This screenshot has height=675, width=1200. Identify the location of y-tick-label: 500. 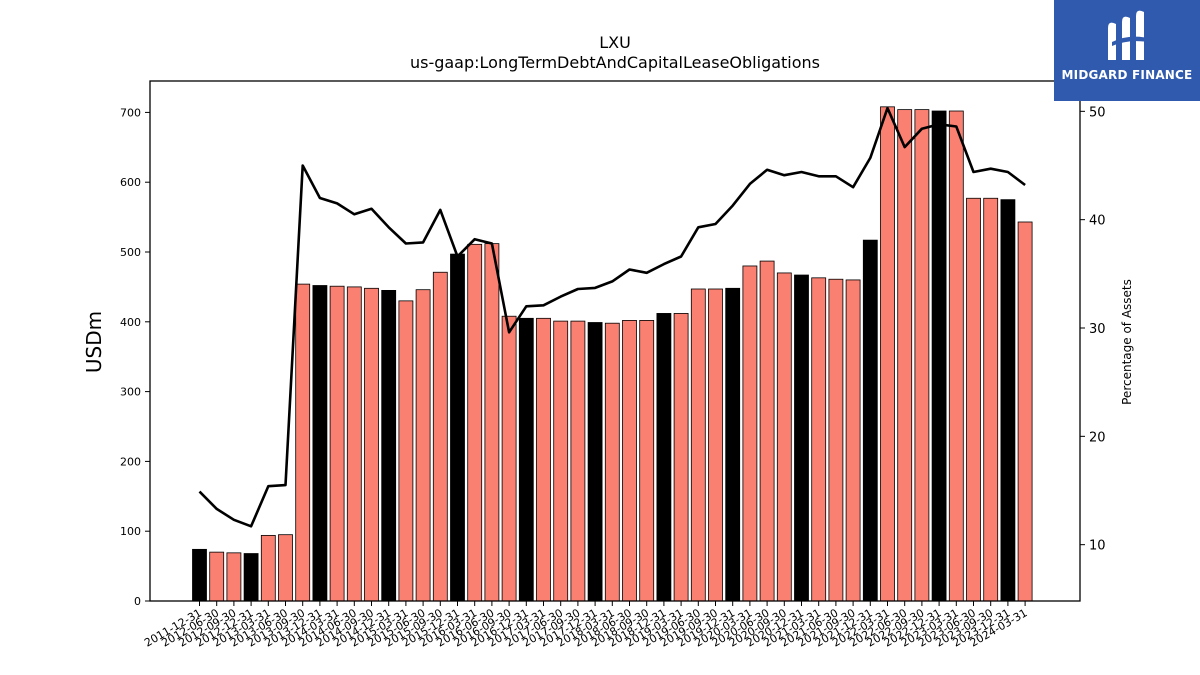
(130, 252).